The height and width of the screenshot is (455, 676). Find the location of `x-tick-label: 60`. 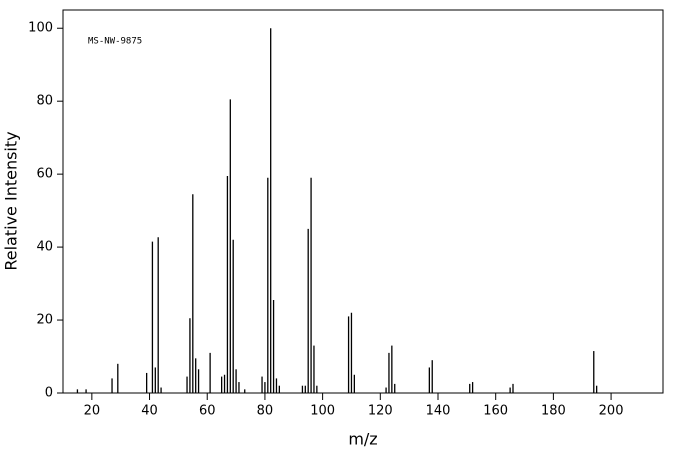

x-tick-label: 60 is located at coordinates (207, 411).